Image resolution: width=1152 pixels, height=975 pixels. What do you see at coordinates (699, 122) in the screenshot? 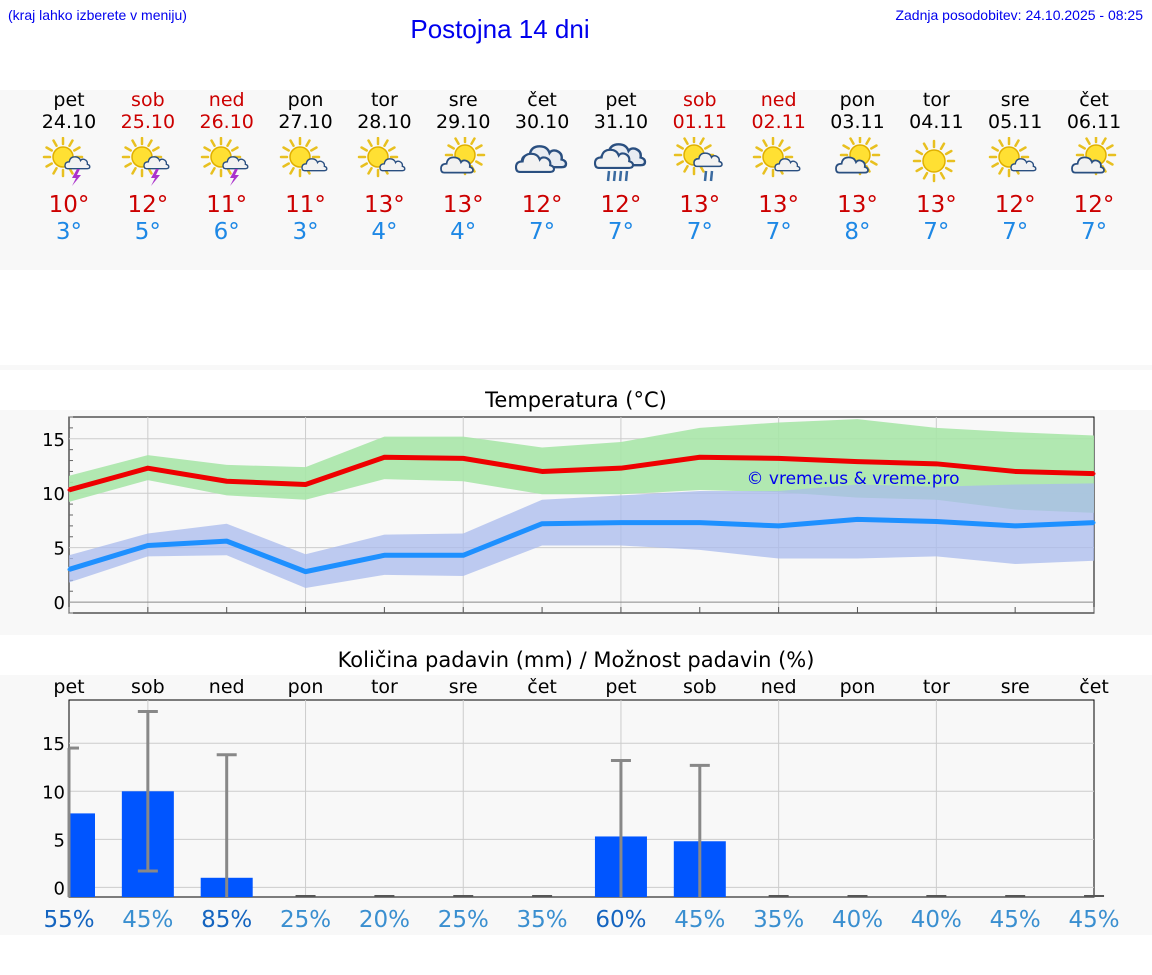
I see `day-date: 01.11` at bounding box center [699, 122].